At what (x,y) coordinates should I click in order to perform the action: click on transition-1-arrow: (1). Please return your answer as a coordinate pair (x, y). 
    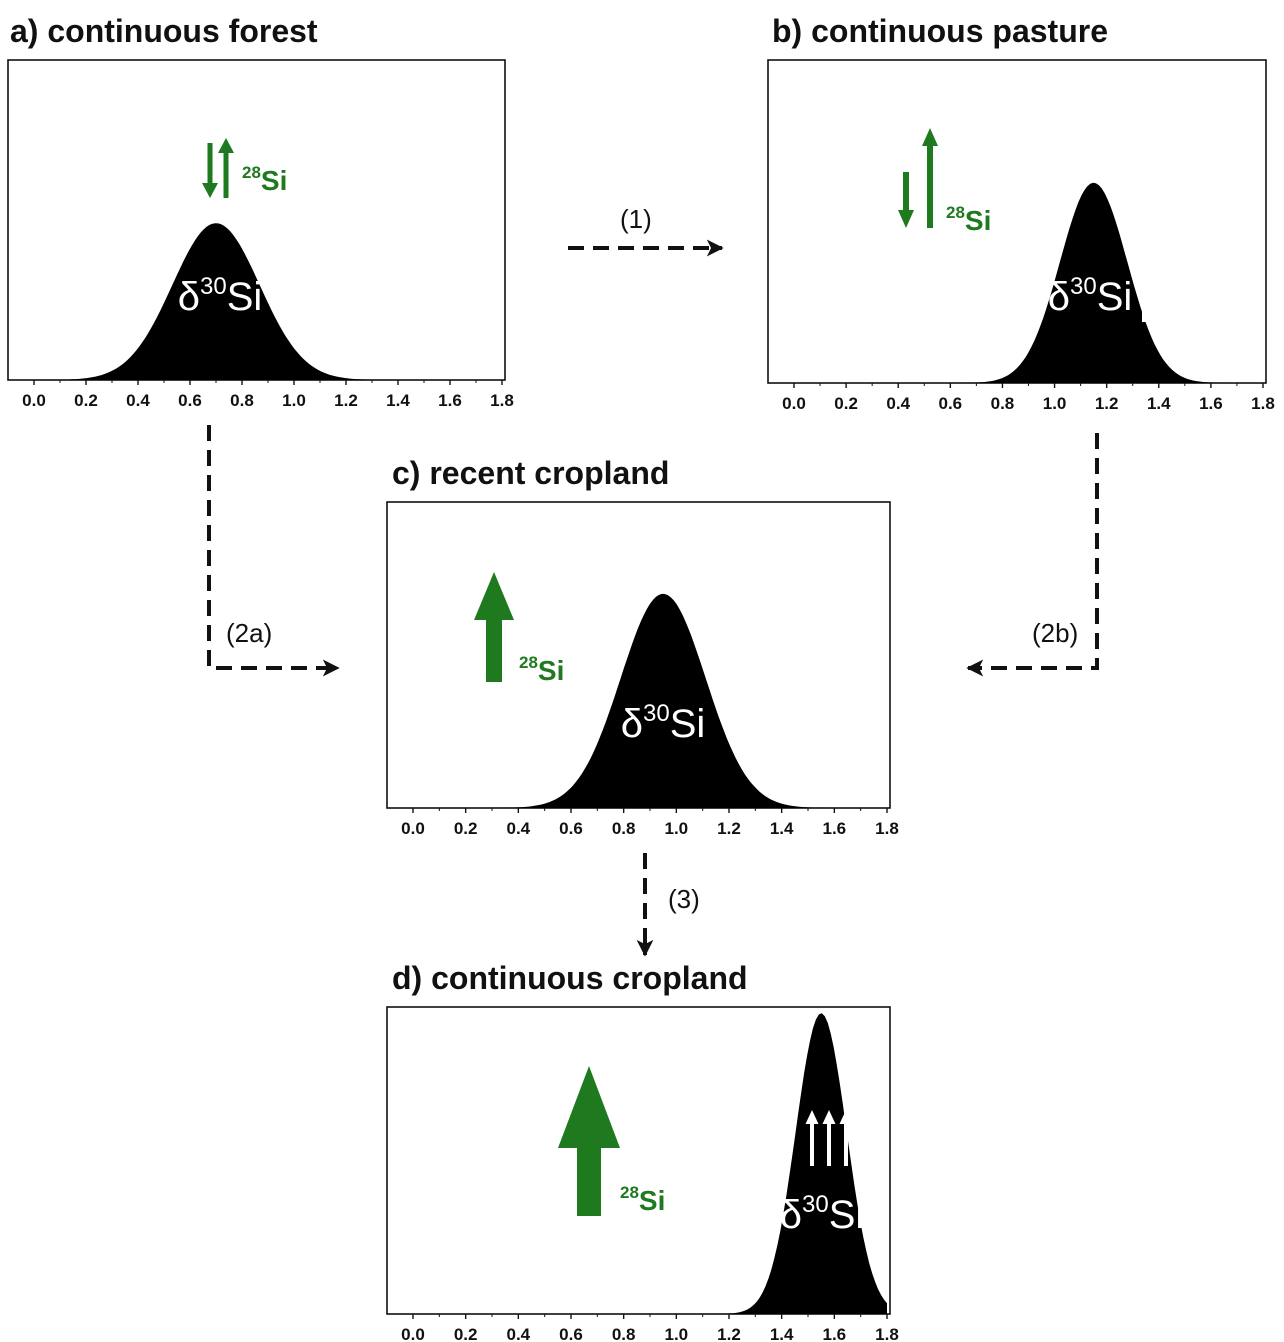
    Looking at the image, I should click on (646, 230).